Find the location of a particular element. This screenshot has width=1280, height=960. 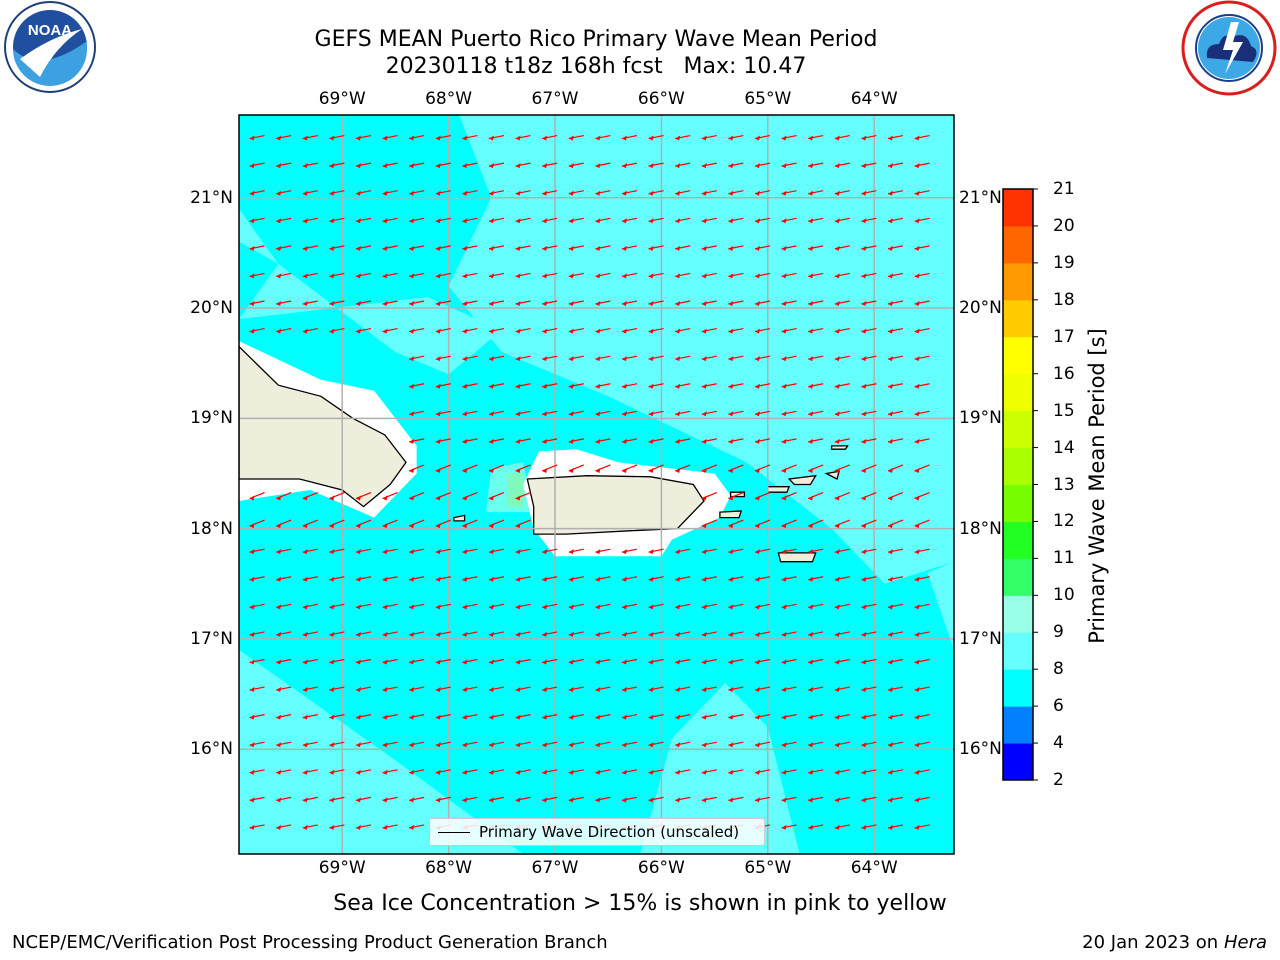

colorbar-tick-label: 6 is located at coordinates (1058, 706).